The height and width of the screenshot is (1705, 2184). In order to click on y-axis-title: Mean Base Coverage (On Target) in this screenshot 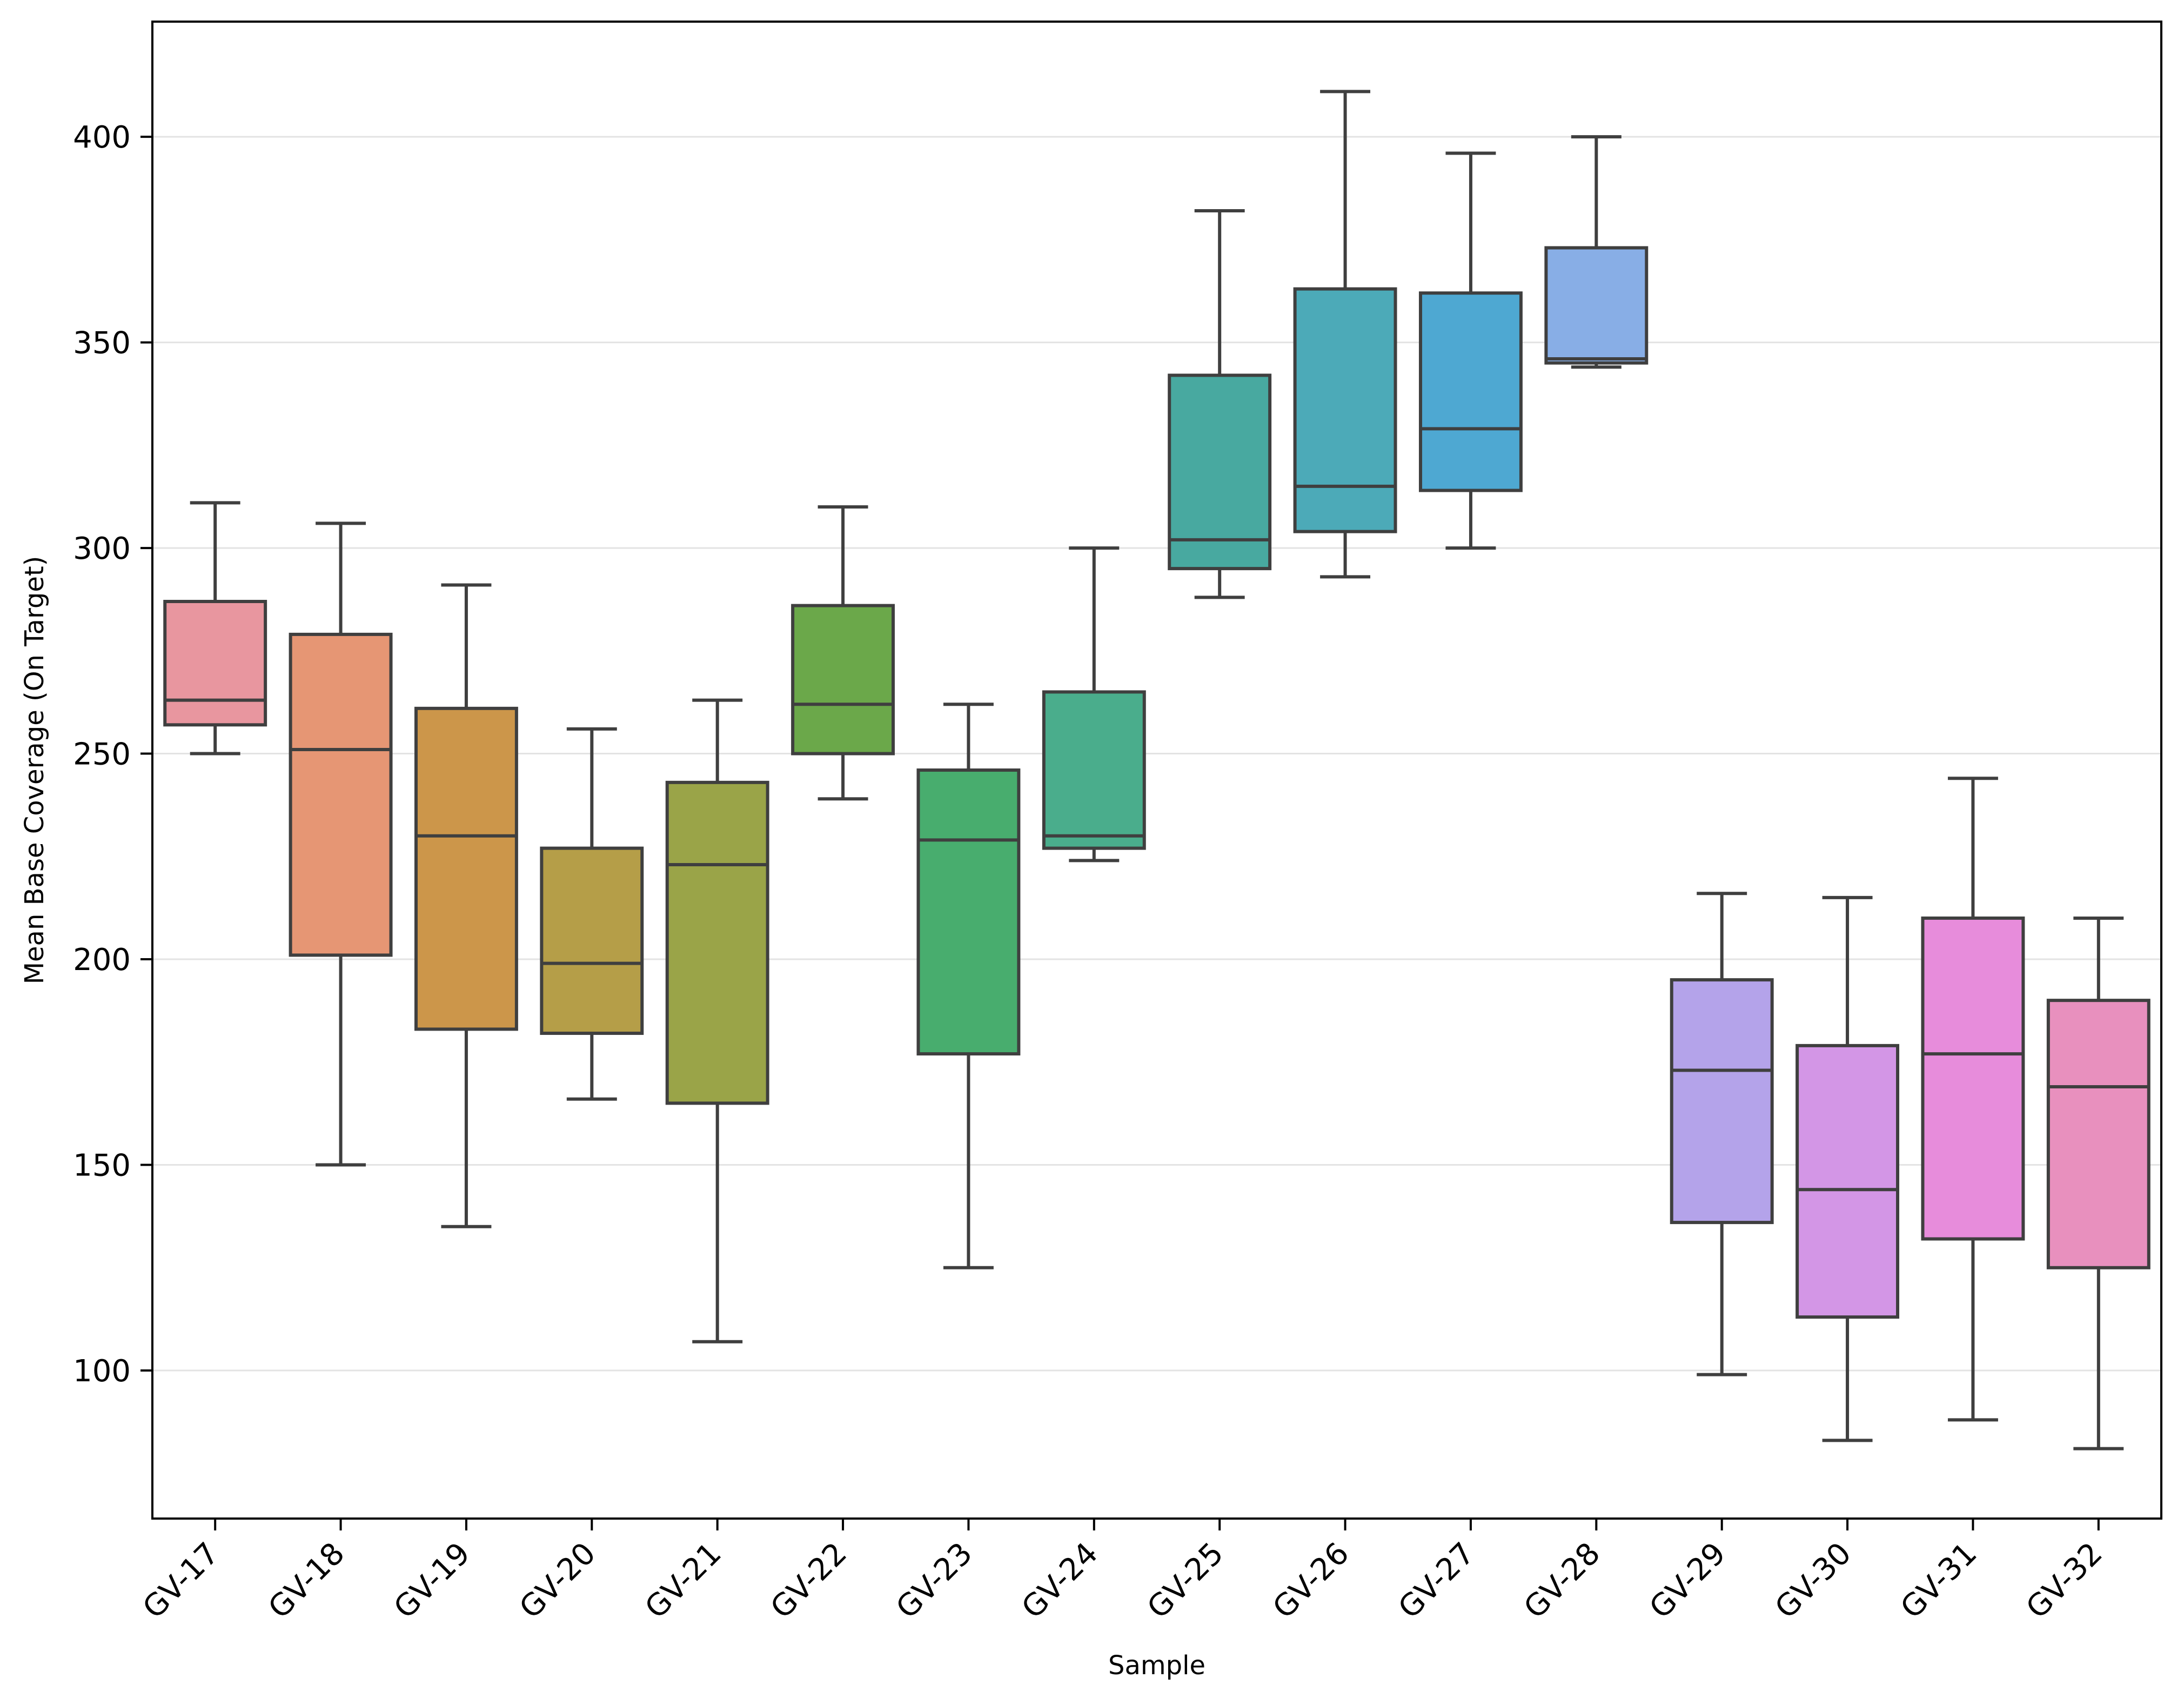, I will do `click(34, 770)`.